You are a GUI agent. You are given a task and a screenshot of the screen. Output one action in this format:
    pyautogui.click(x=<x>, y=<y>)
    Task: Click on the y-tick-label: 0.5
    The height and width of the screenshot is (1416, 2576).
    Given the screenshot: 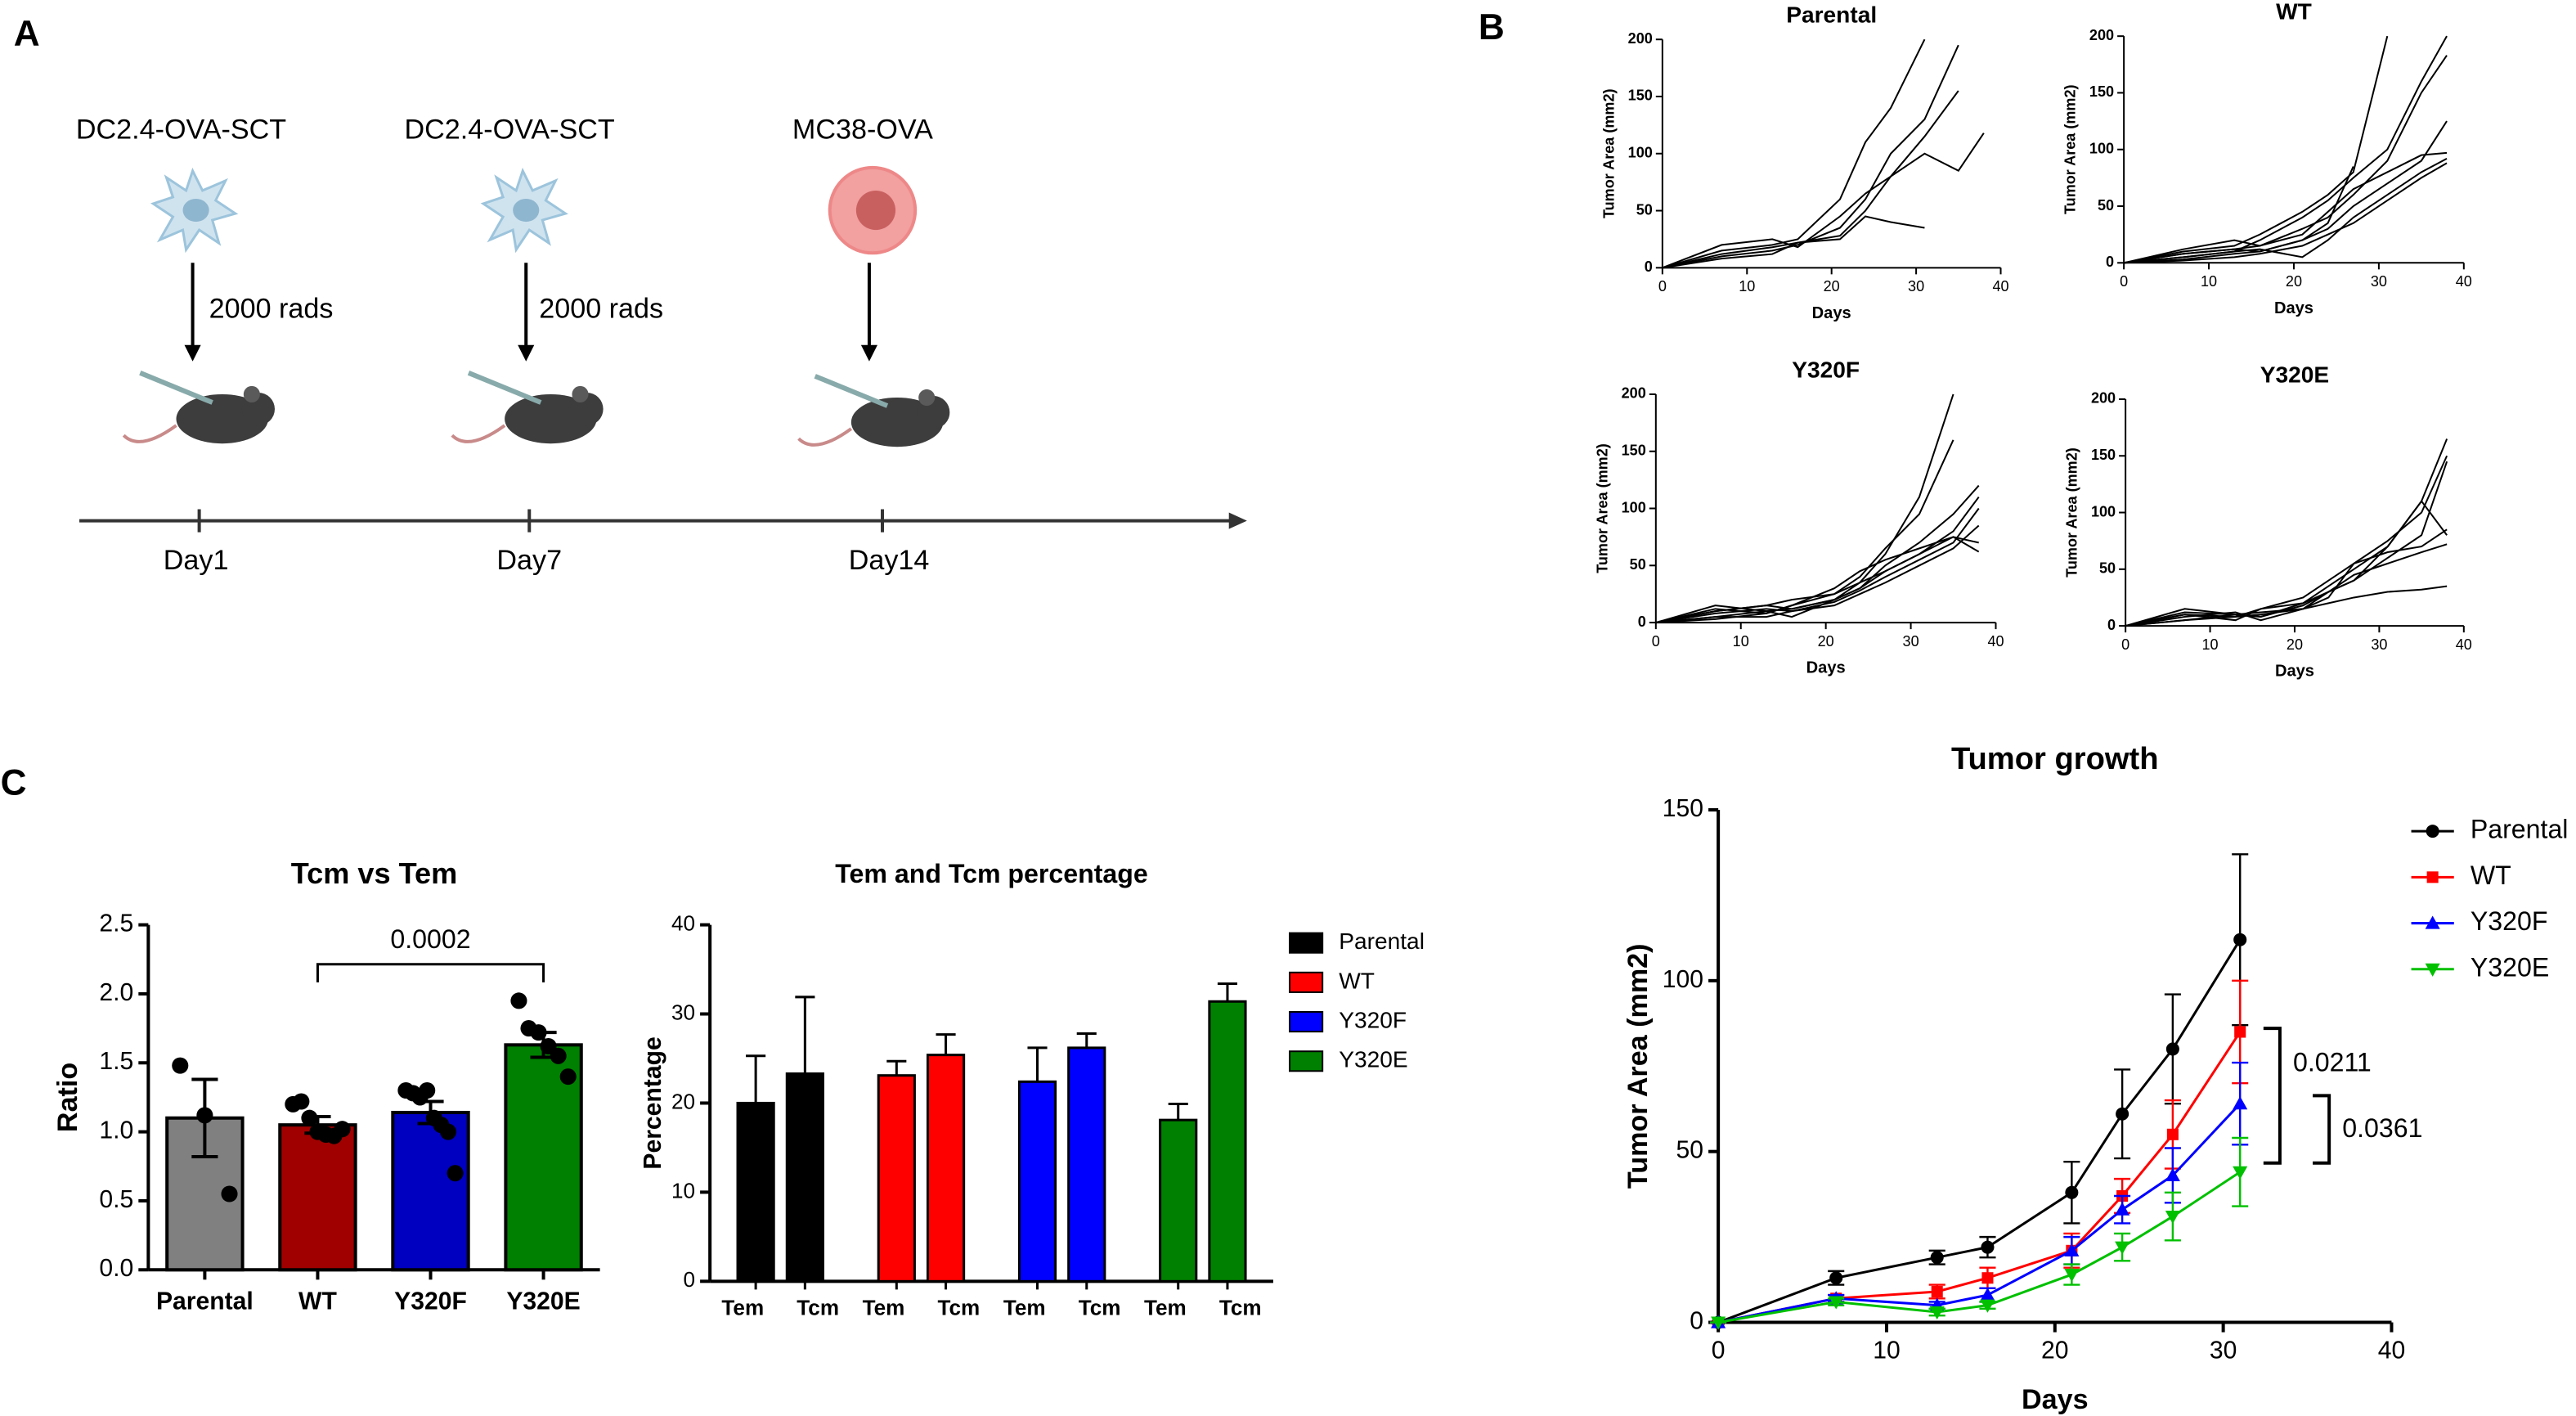 What is the action you would take?
    pyautogui.click(x=116, y=1199)
    